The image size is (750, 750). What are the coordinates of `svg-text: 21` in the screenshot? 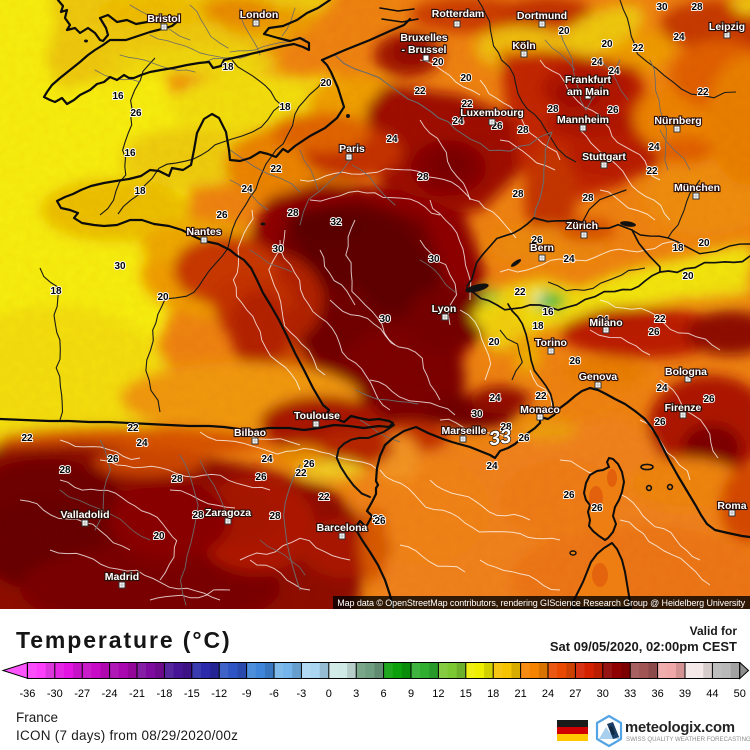 It's located at (520, 694).